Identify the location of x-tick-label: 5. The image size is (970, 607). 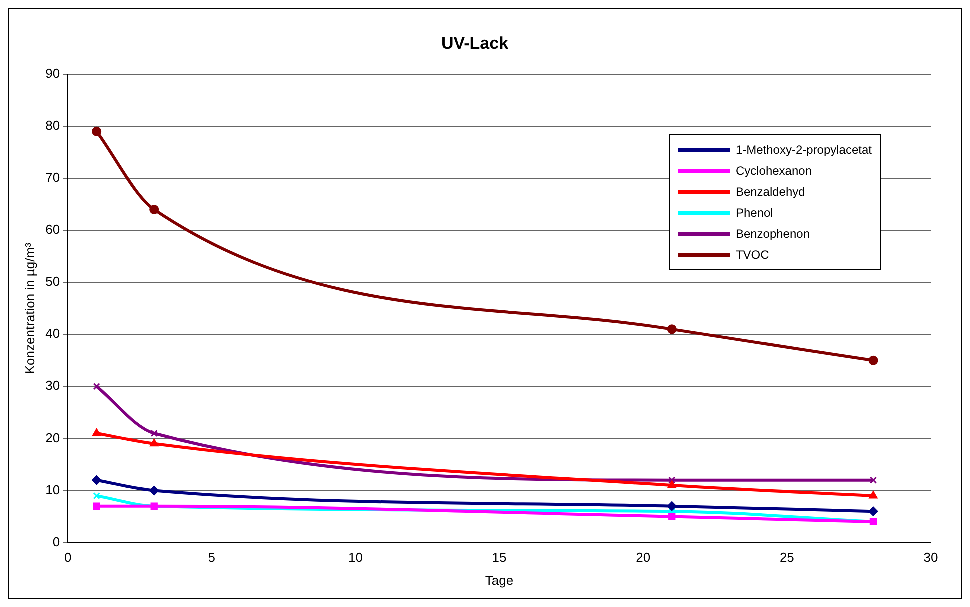
(212, 558).